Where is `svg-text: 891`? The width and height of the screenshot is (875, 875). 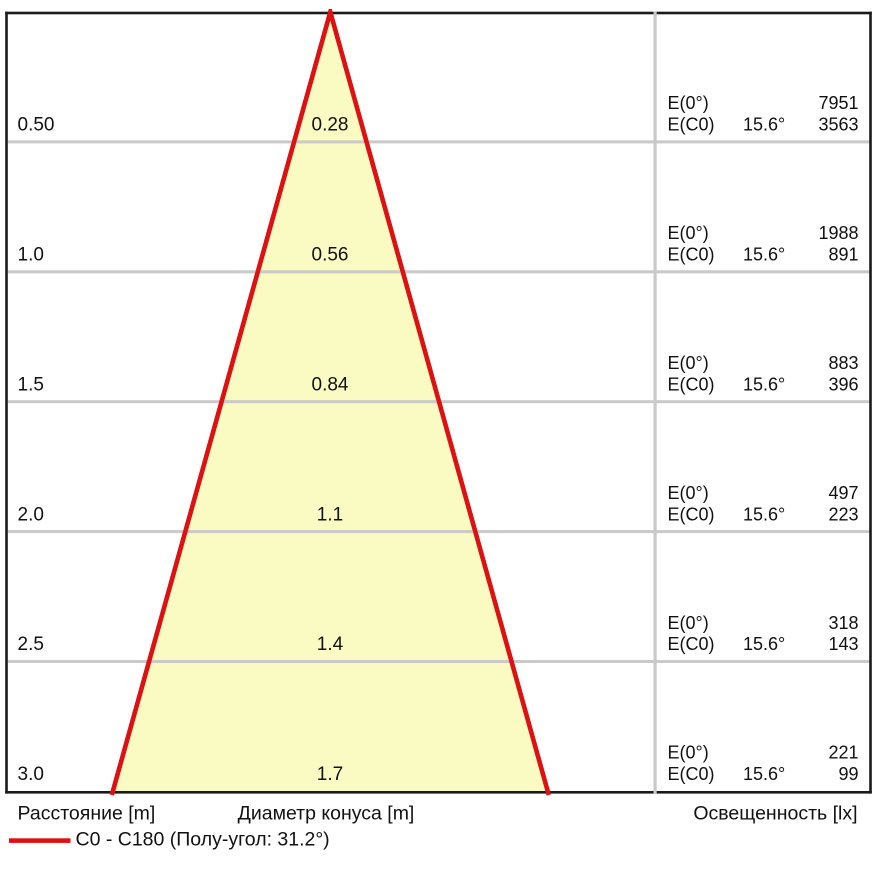
svg-text: 891 is located at coordinates (843, 255).